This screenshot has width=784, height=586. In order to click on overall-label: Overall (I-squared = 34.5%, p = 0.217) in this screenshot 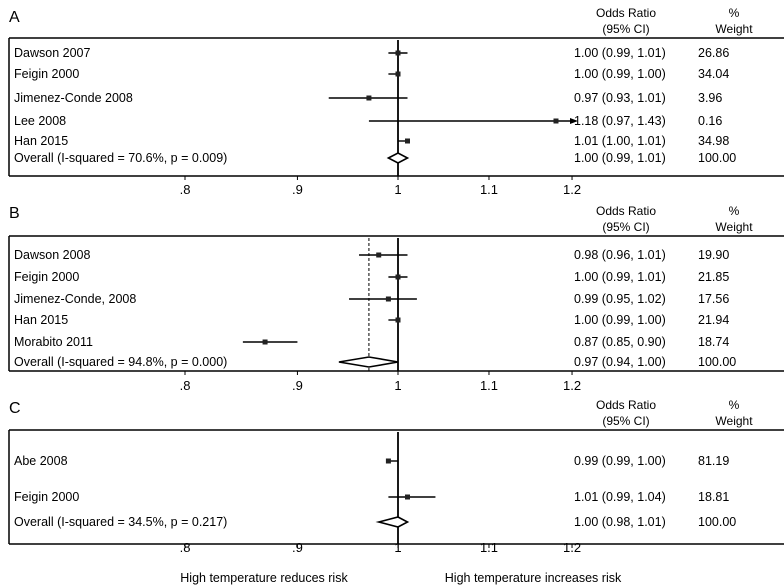, I will do `click(120, 522)`.